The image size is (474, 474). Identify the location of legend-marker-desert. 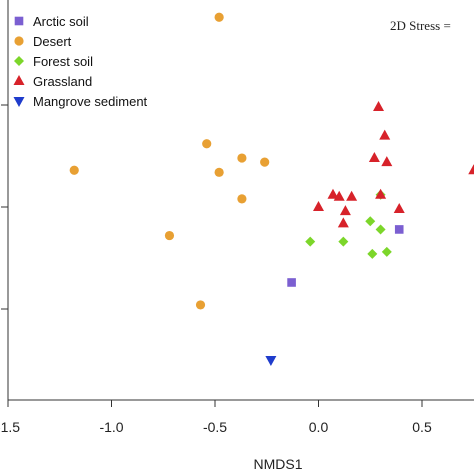
(19, 41).